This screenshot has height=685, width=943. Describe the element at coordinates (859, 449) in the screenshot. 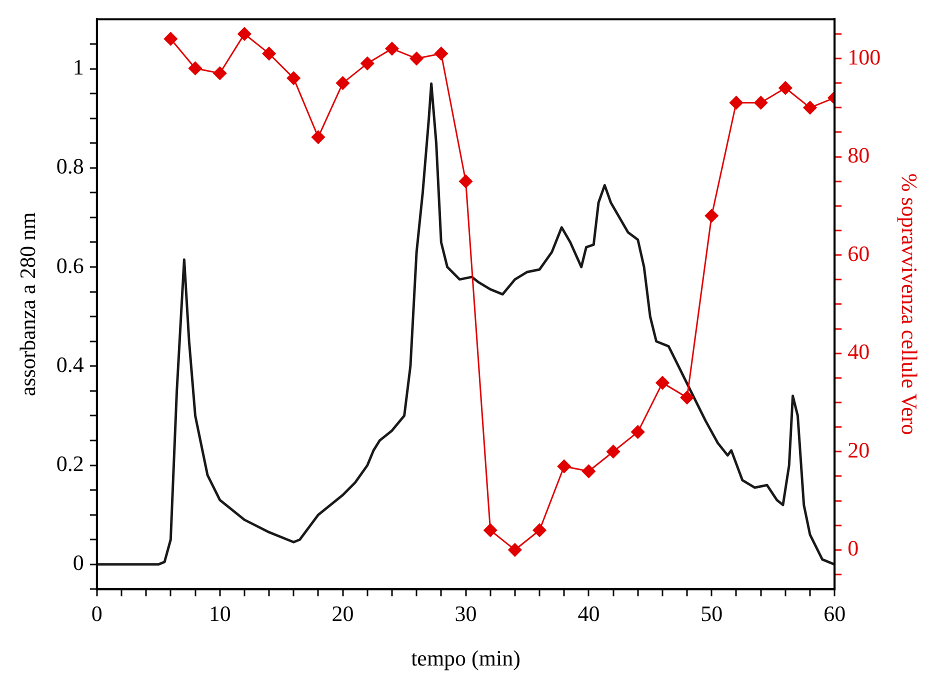

I see `y2-tick-label: 20` at that location.